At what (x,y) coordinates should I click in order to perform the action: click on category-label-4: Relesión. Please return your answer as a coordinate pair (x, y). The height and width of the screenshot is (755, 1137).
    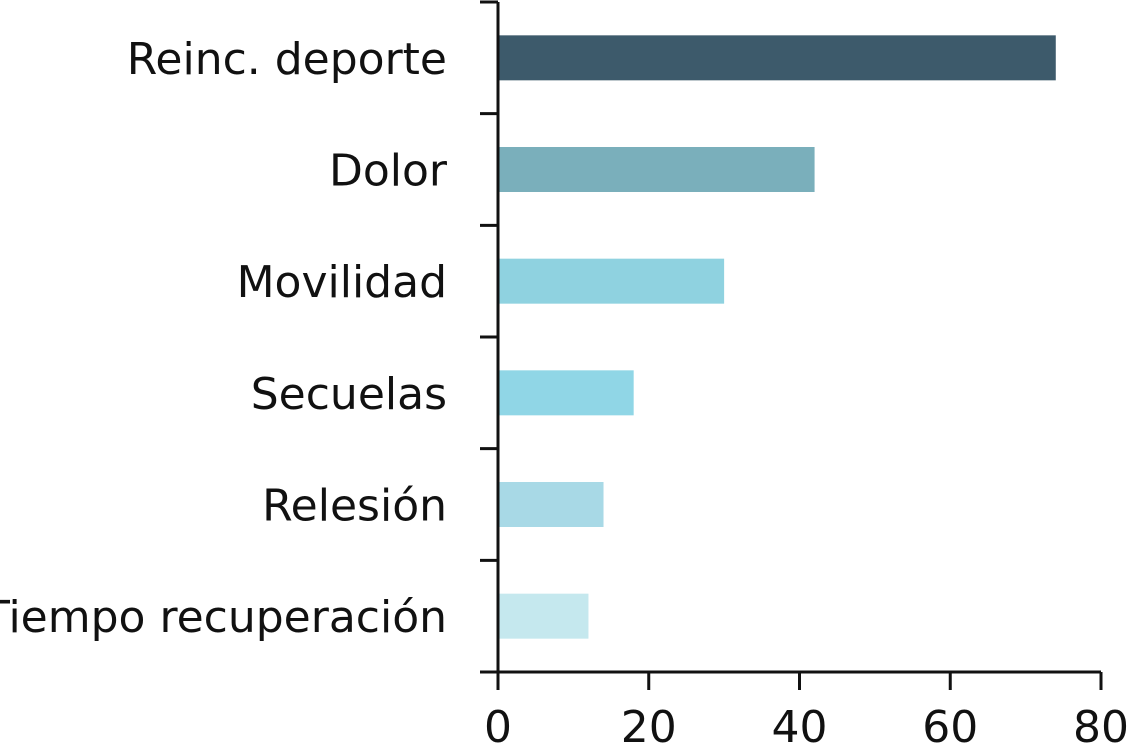
    Looking at the image, I should click on (354, 506).